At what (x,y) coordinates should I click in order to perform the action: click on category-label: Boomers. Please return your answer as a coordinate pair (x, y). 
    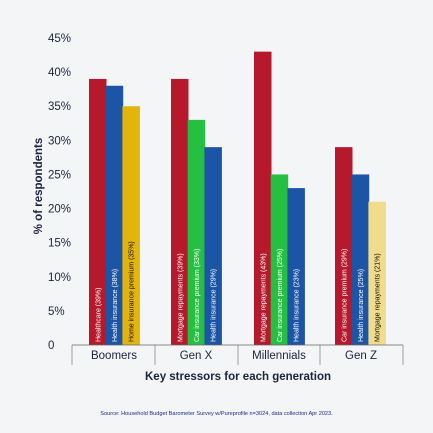
    Looking at the image, I should click on (114, 356).